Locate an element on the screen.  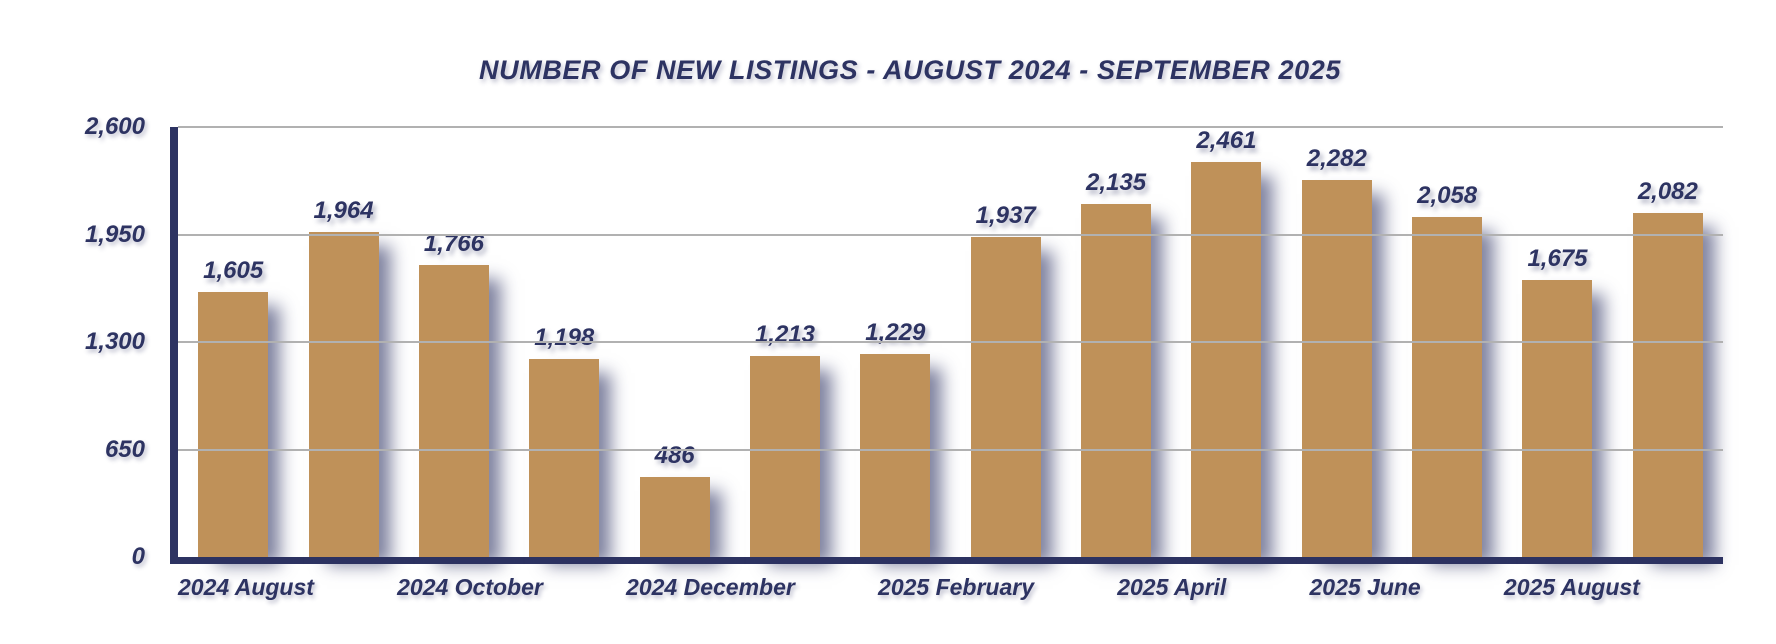
x-label-slot: 2025 February is located at coordinates (956, 587).